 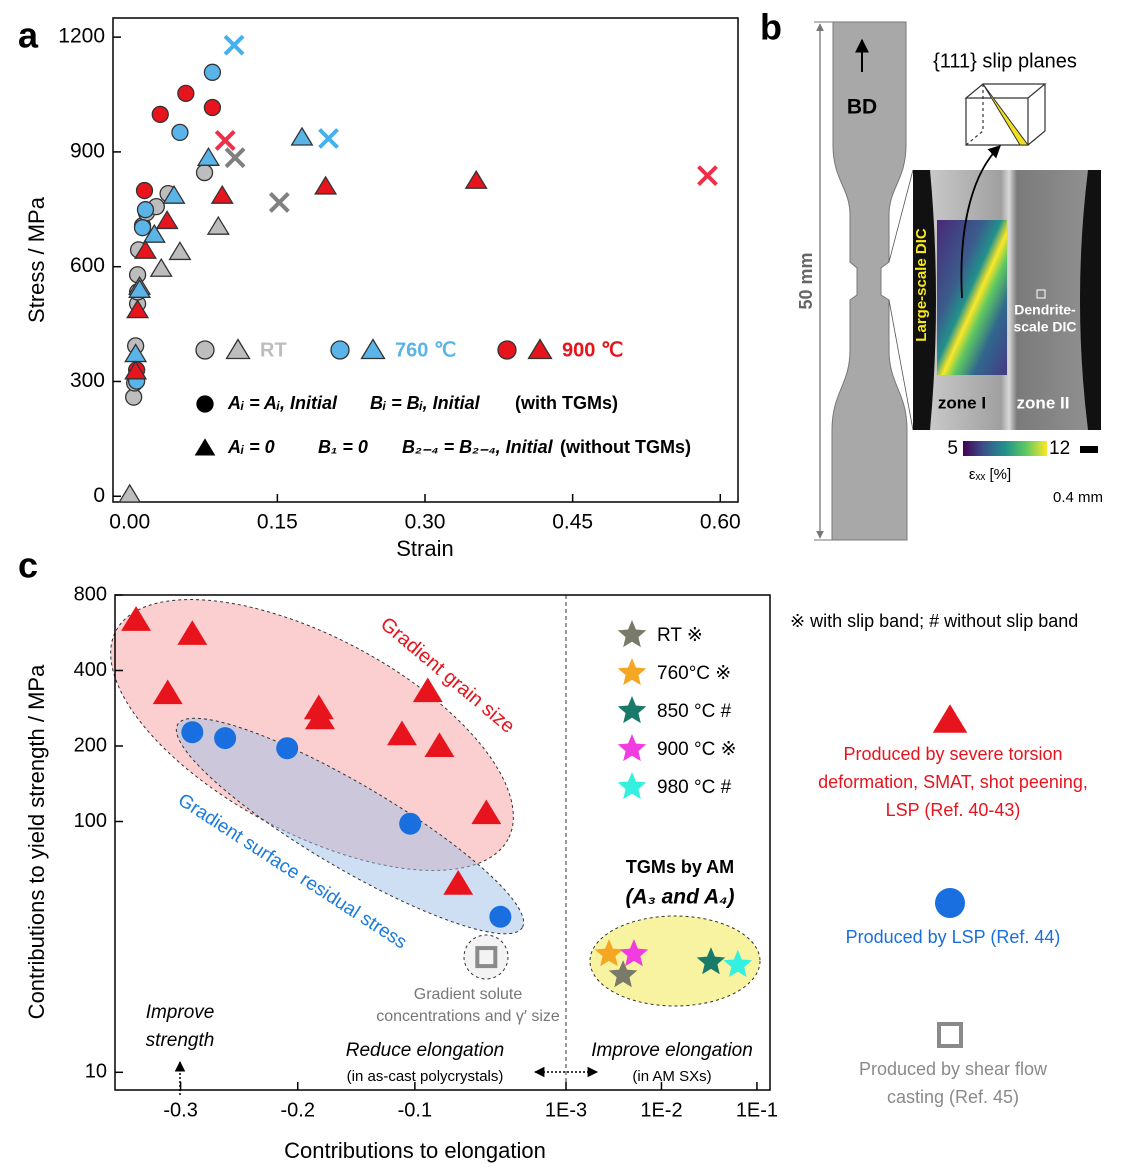 I want to click on annotation: (in as-cast polycrystals), so click(x=425, y=1076).